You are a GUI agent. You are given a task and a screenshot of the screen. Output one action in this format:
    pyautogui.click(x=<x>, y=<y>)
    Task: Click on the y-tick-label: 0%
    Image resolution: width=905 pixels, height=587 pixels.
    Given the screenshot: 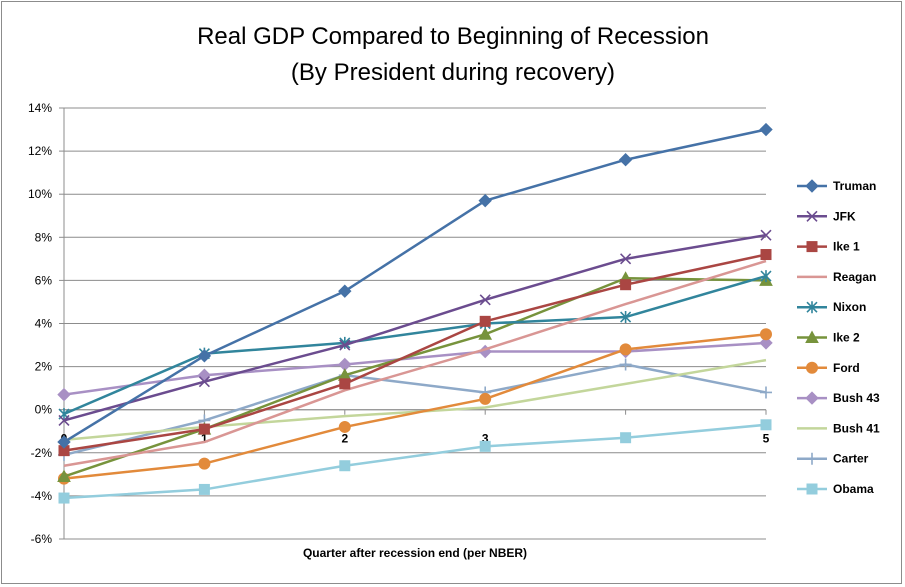 What is the action you would take?
    pyautogui.click(x=44, y=410)
    